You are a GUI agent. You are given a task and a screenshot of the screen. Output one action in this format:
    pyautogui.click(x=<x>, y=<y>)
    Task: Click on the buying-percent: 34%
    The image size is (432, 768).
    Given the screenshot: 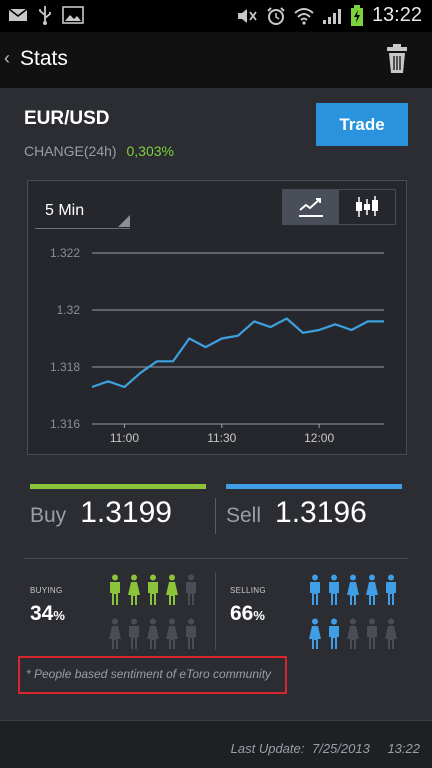 What is the action you would take?
    pyautogui.click(x=47, y=613)
    